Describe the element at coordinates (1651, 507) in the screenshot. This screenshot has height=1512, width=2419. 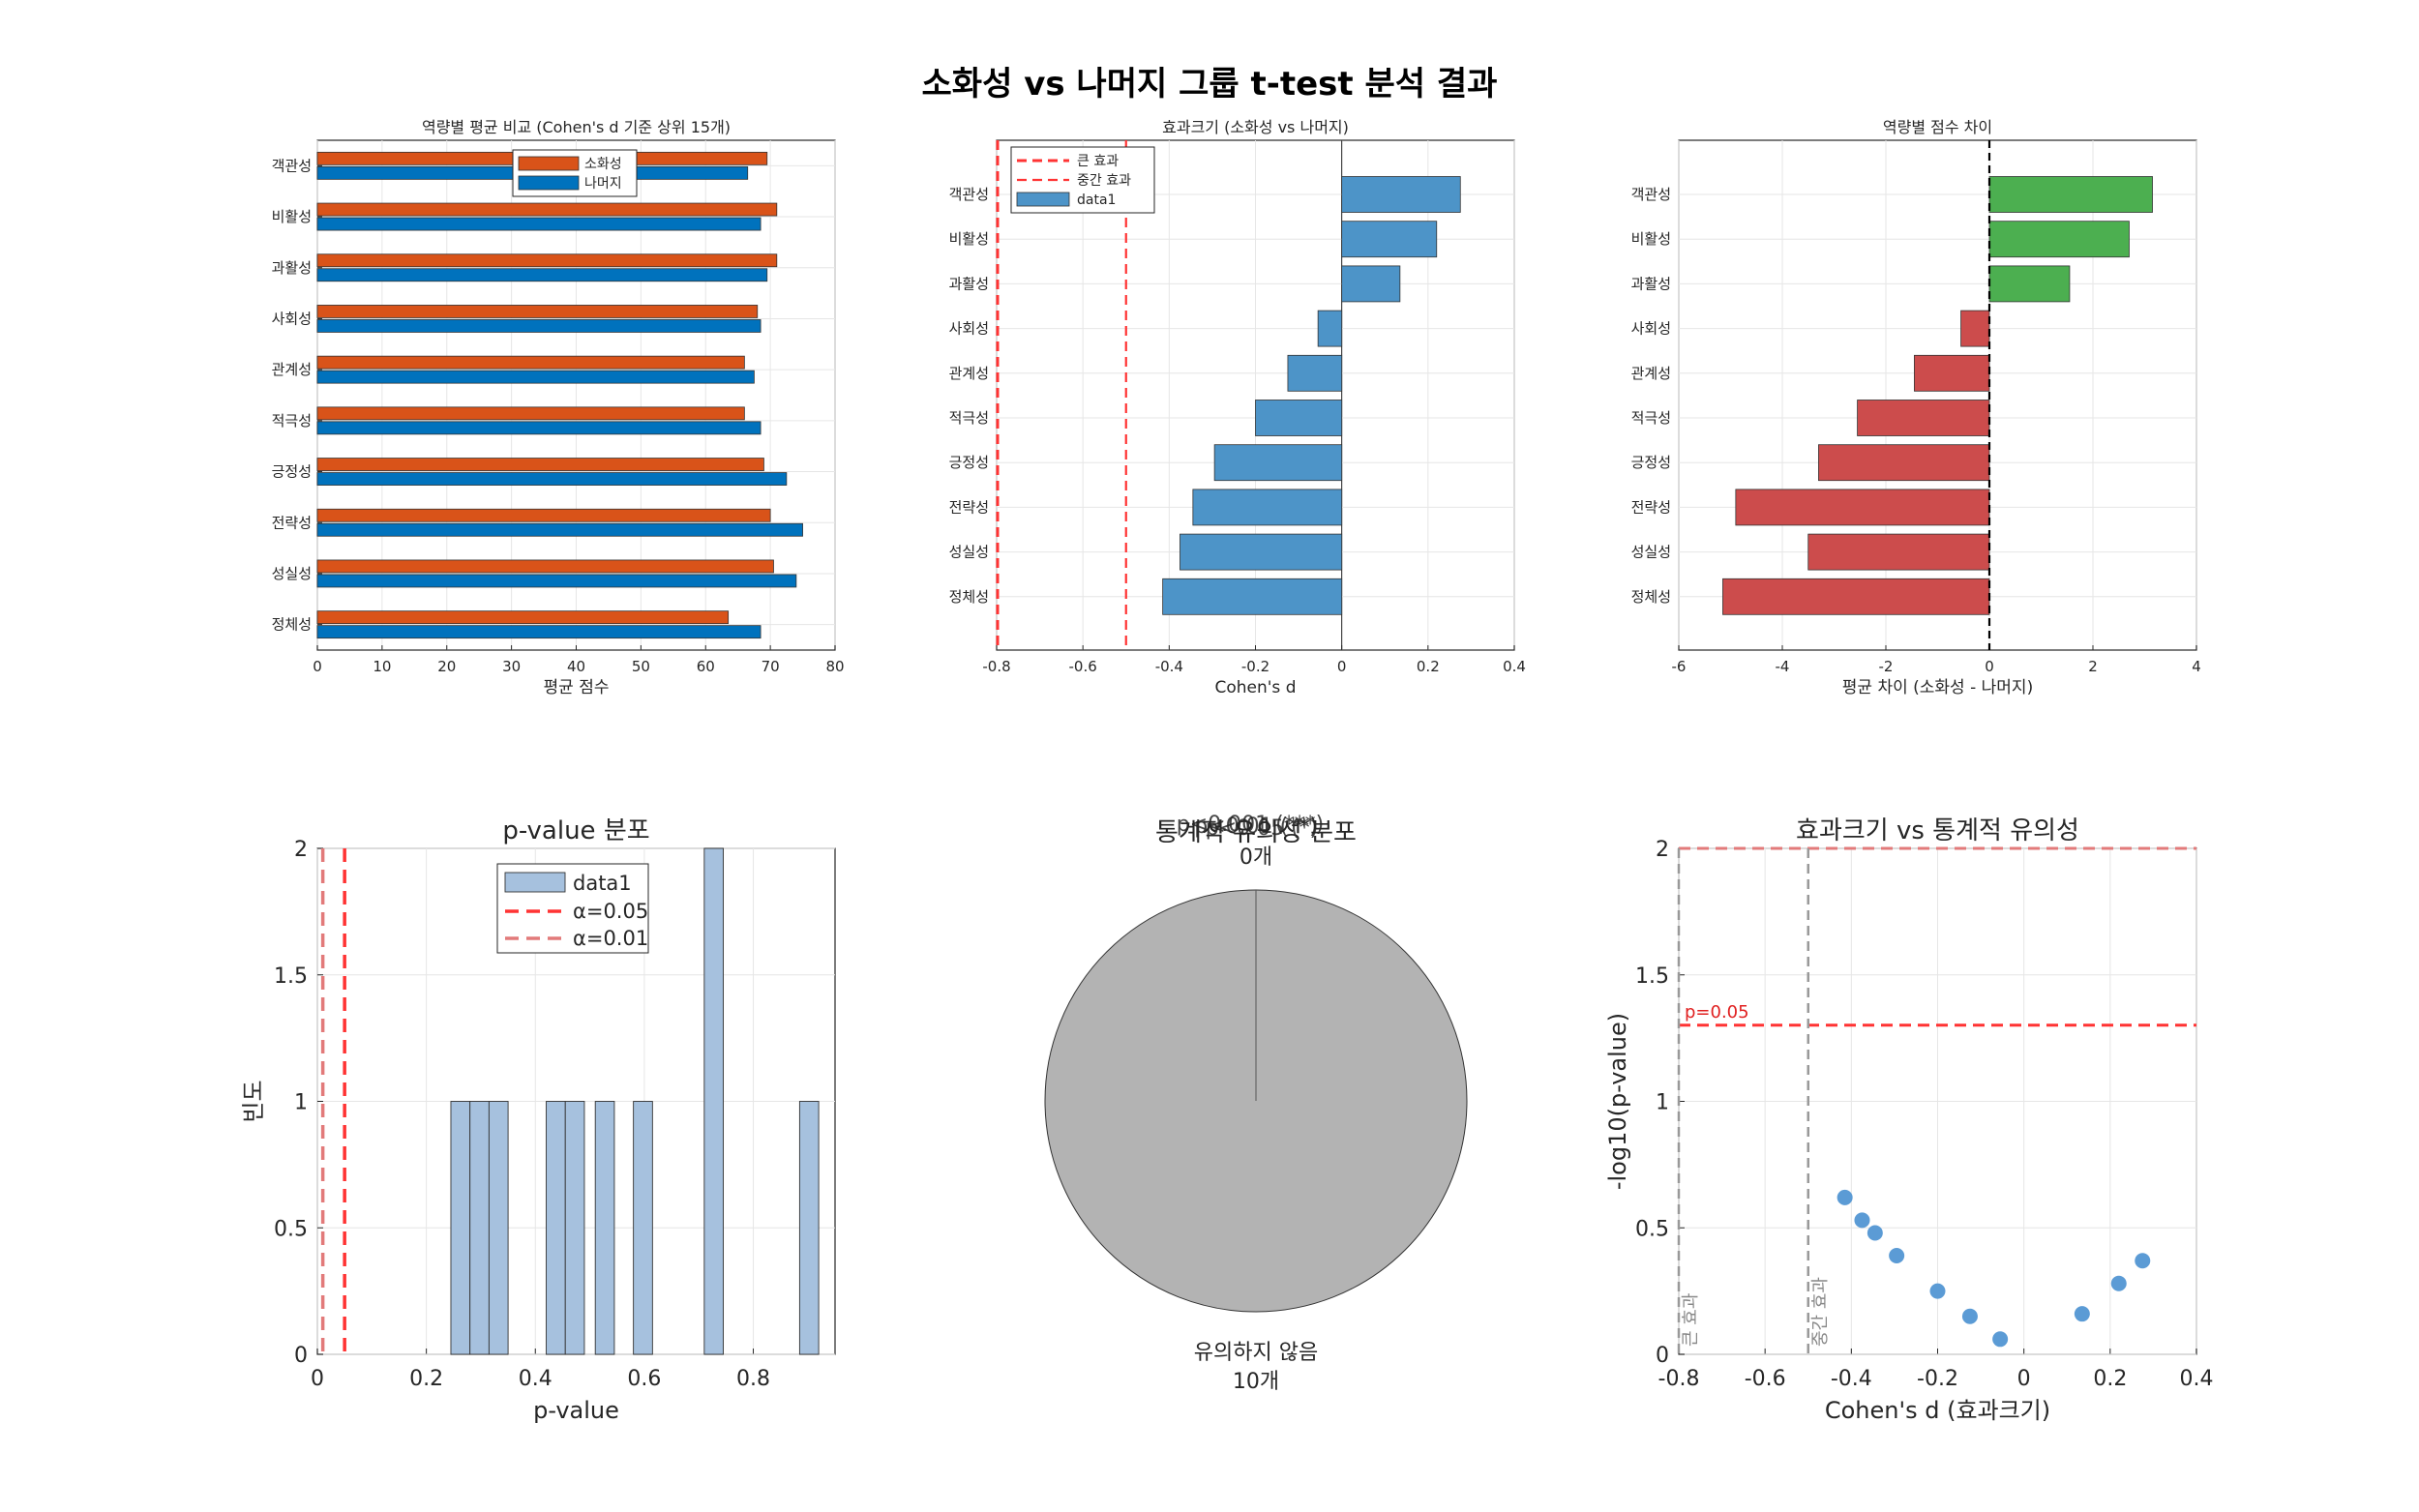
I see `diff-y-tick-label: 전략성` at that location.